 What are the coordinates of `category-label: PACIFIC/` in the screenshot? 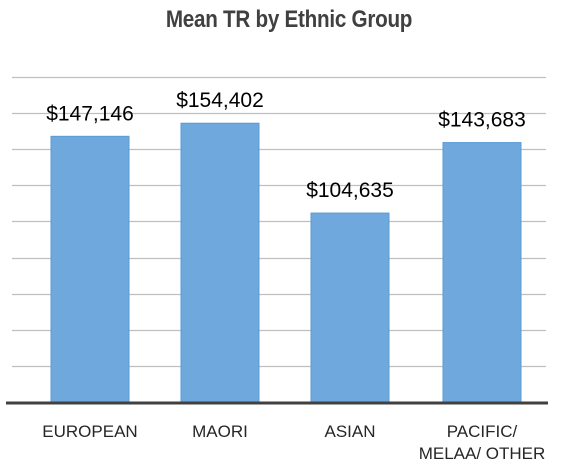 It's located at (482, 431).